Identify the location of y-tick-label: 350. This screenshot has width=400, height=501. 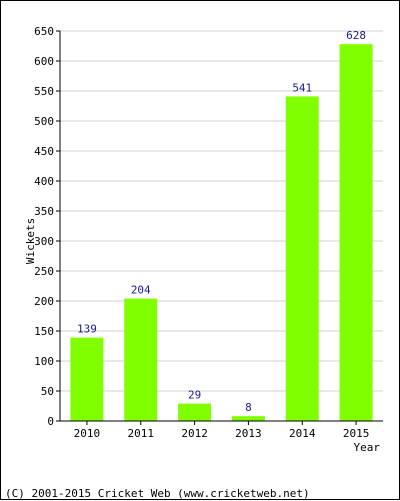
(44, 211).